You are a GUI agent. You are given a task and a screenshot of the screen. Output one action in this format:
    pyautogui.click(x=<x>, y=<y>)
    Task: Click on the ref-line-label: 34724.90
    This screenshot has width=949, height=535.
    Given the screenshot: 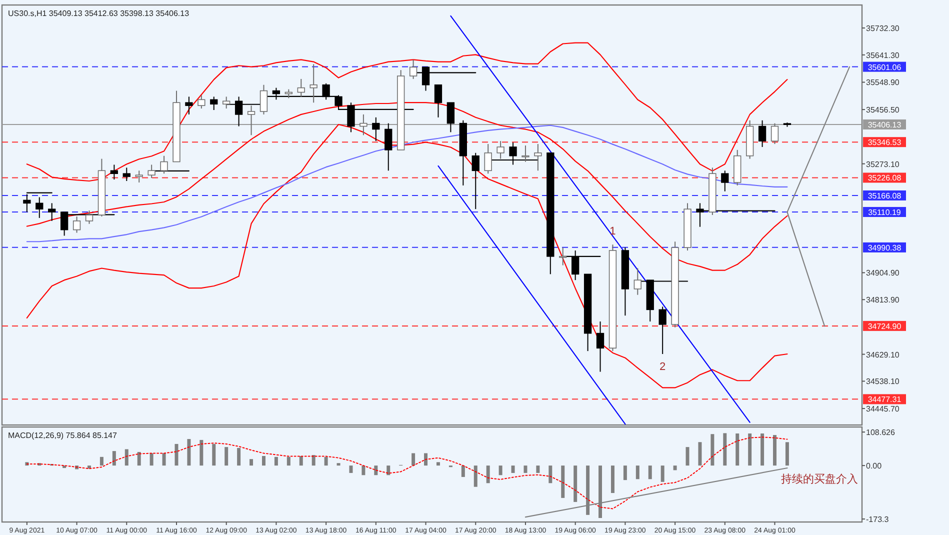 What is the action you would take?
    pyautogui.click(x=885, y=326)
    